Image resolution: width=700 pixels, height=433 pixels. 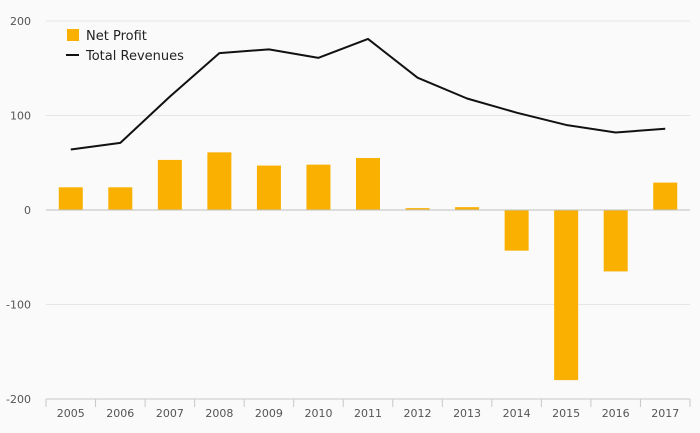 What do you see at coordinates (120, 413) in the screenshot?
I see `x-tick-label: 2006` at bounding box center [120, 413].